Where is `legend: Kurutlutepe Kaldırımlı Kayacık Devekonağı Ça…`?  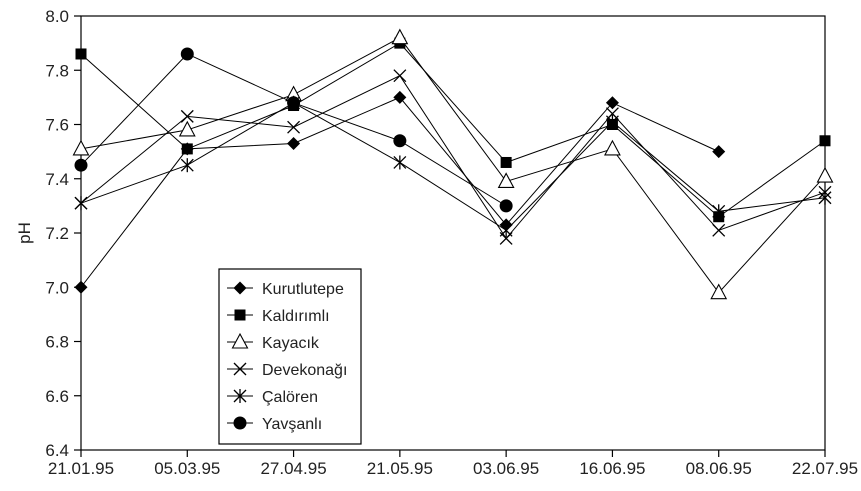 legend: Kurutlutepe Kaldırımlı Kayacık Devekonağı Ça… is located at coordinates (290, 356).